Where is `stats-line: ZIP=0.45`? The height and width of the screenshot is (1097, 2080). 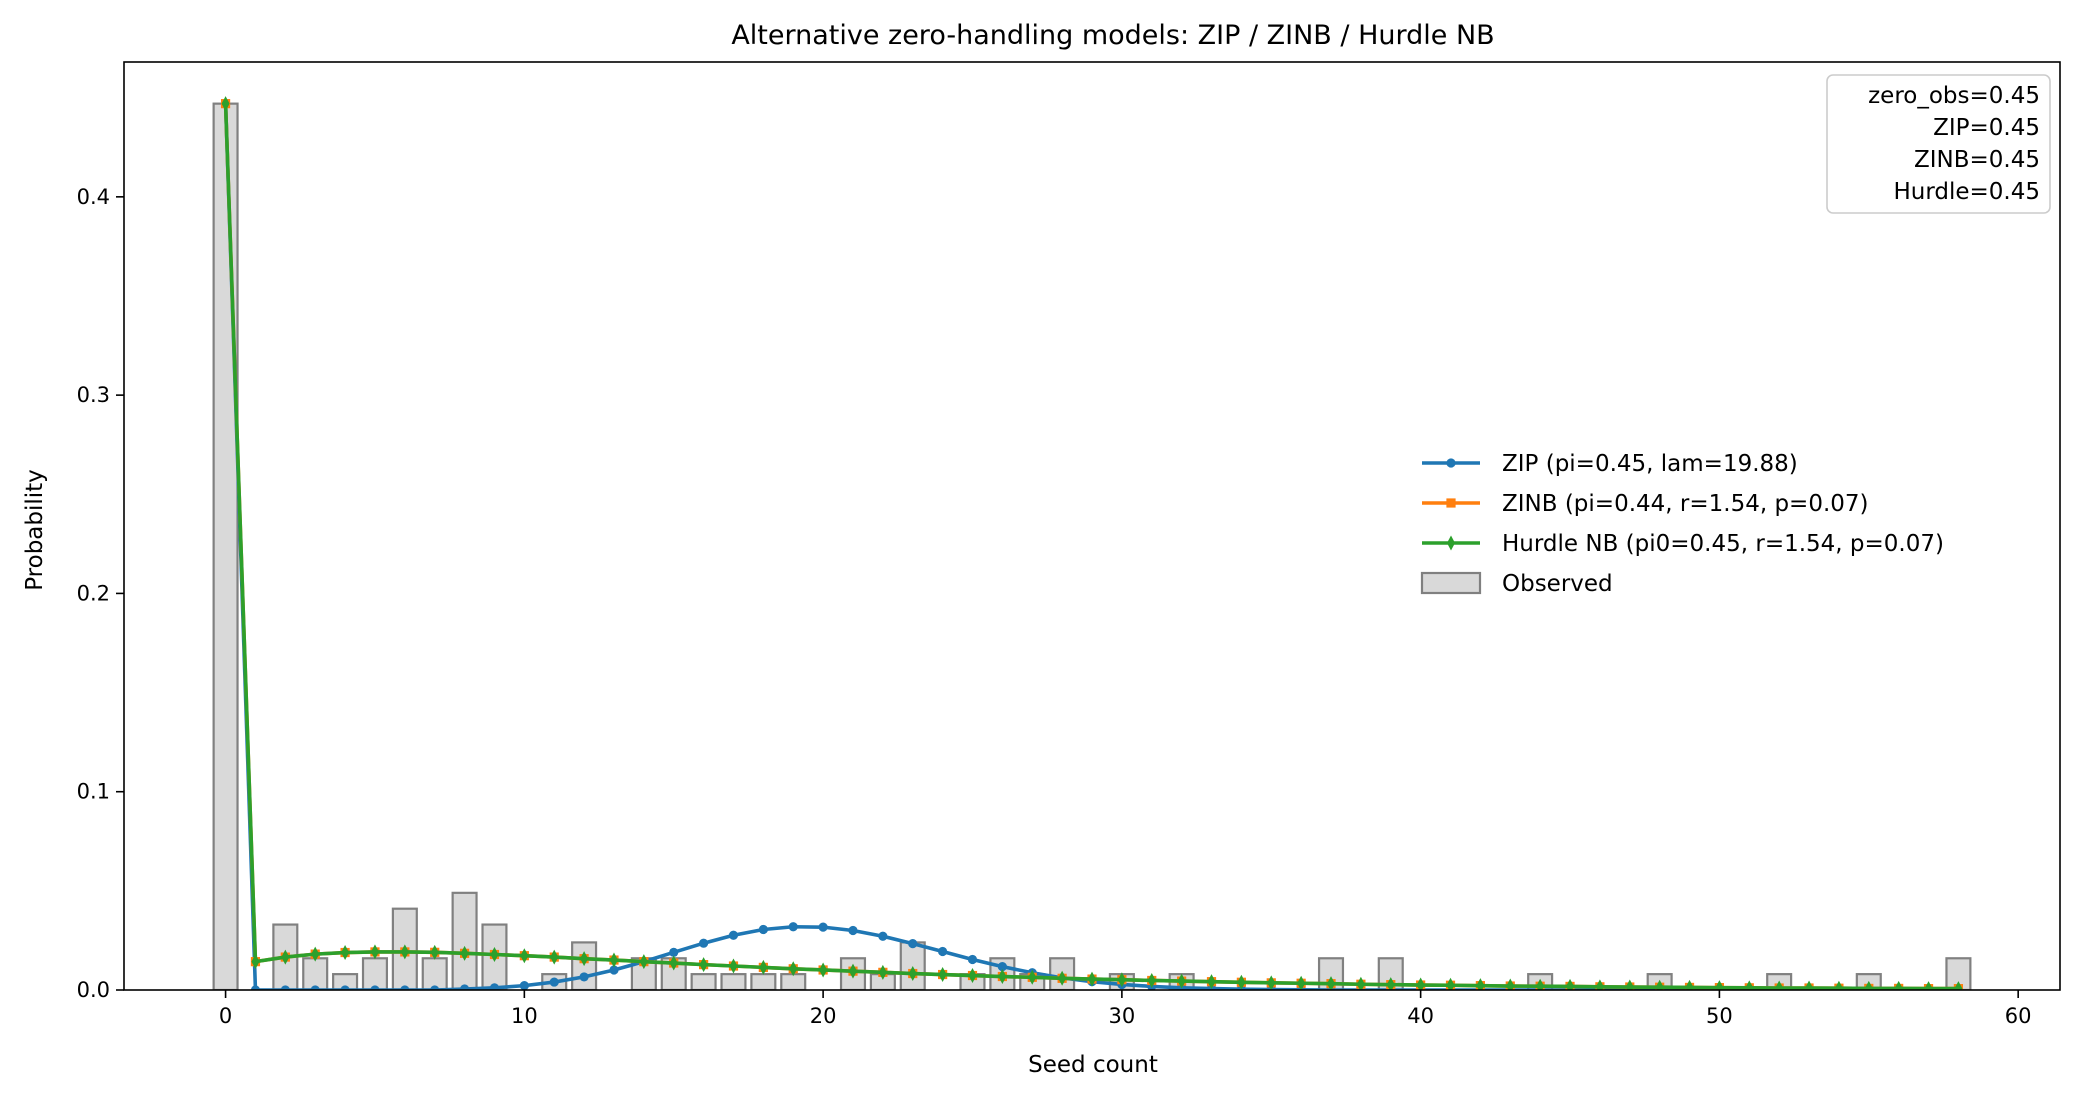 stats-line: ZIP=0.45 is located at coordinates (1986, 128).